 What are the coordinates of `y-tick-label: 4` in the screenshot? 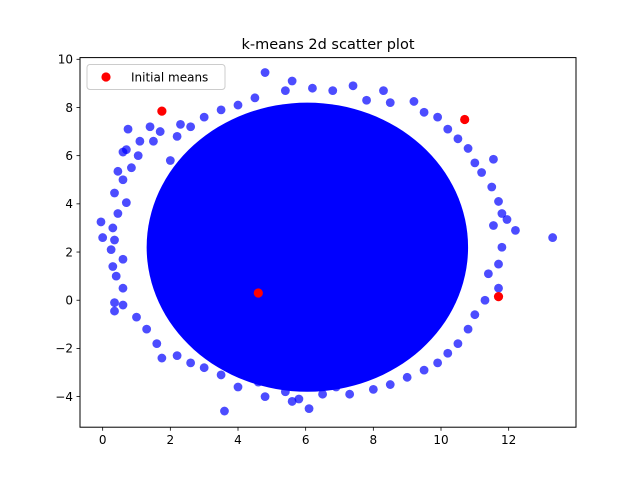 It's located at (69, 204).